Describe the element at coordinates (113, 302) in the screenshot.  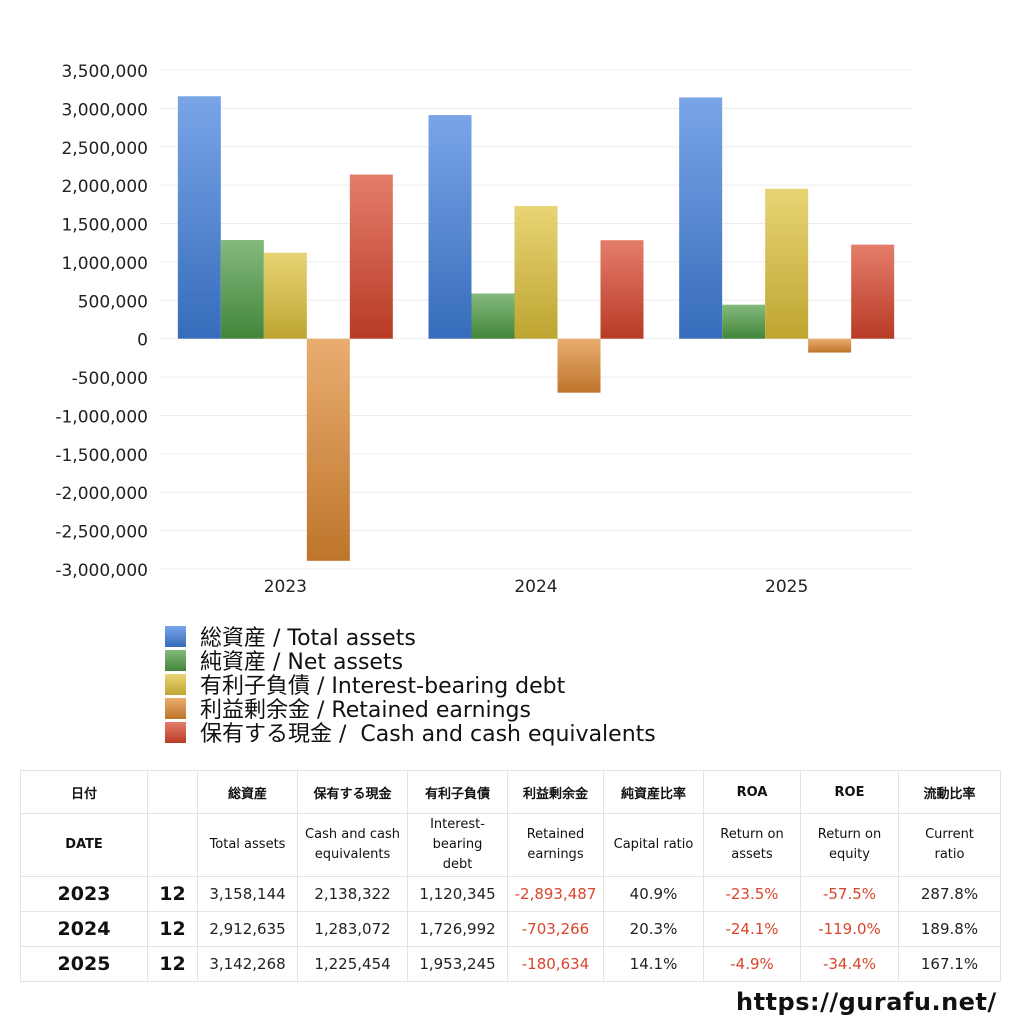
I see `y-tick-label: 500,000` at that location.